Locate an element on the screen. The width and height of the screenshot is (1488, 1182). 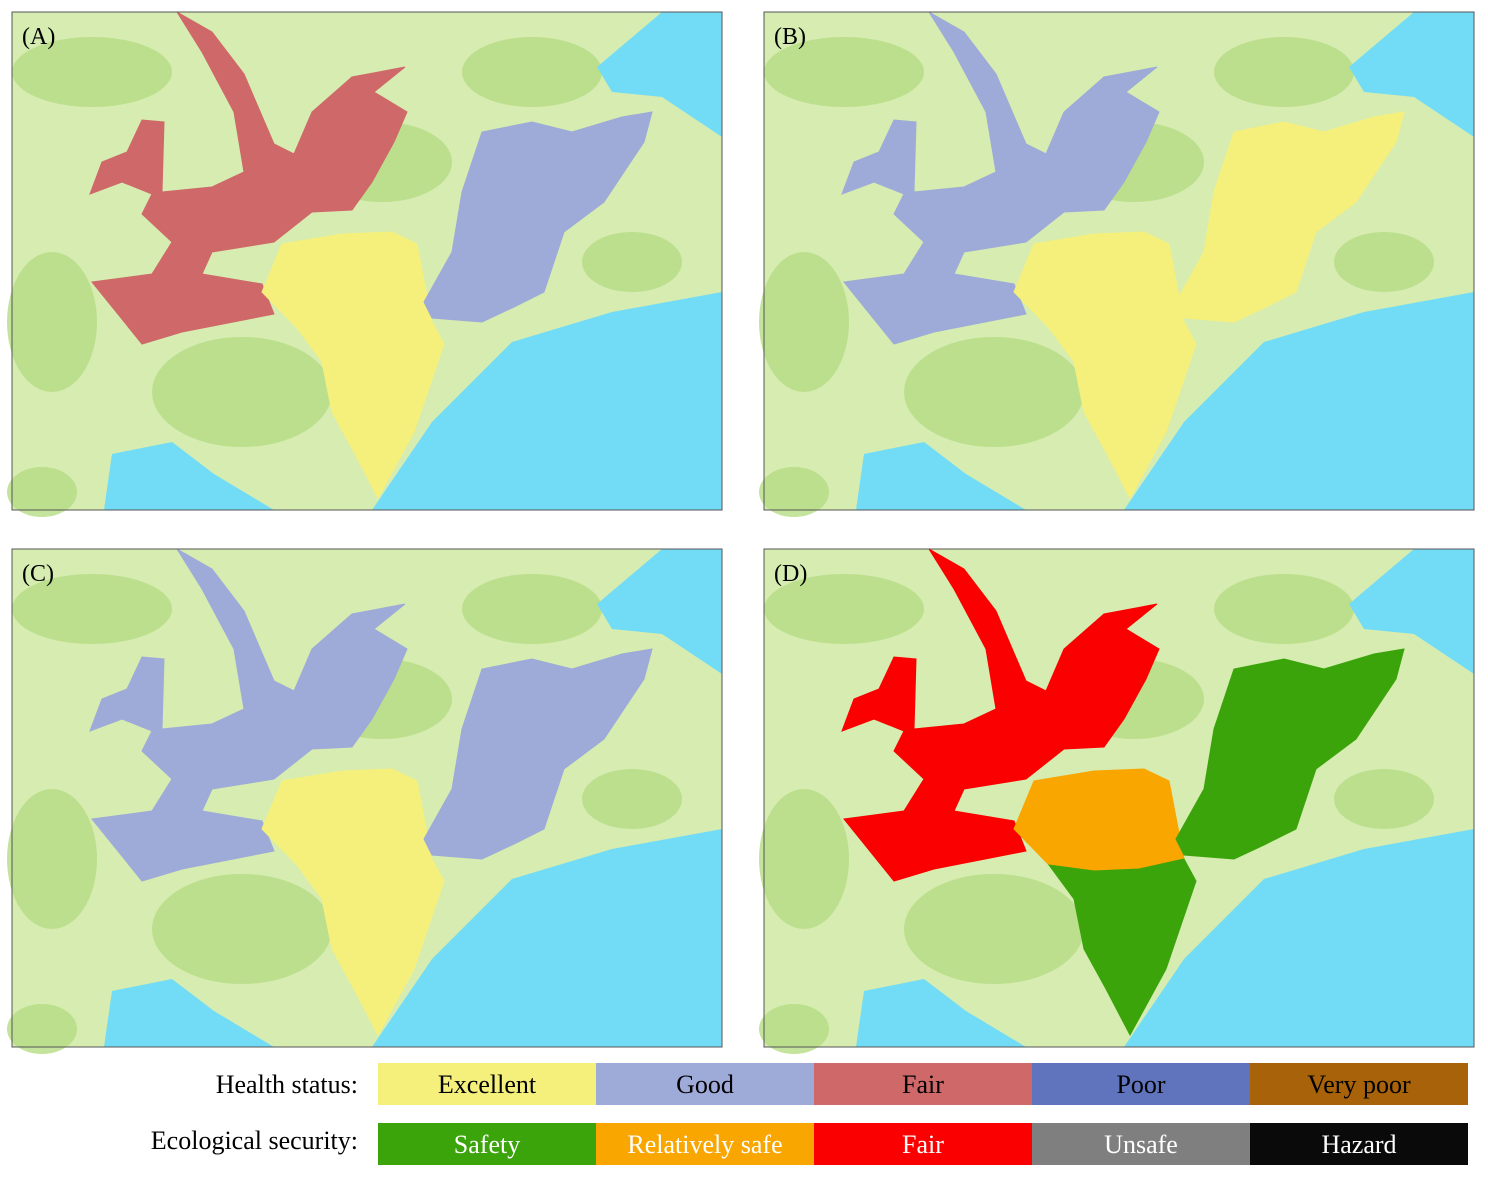
panel-label: (C) is located at coordinates (38, 574).